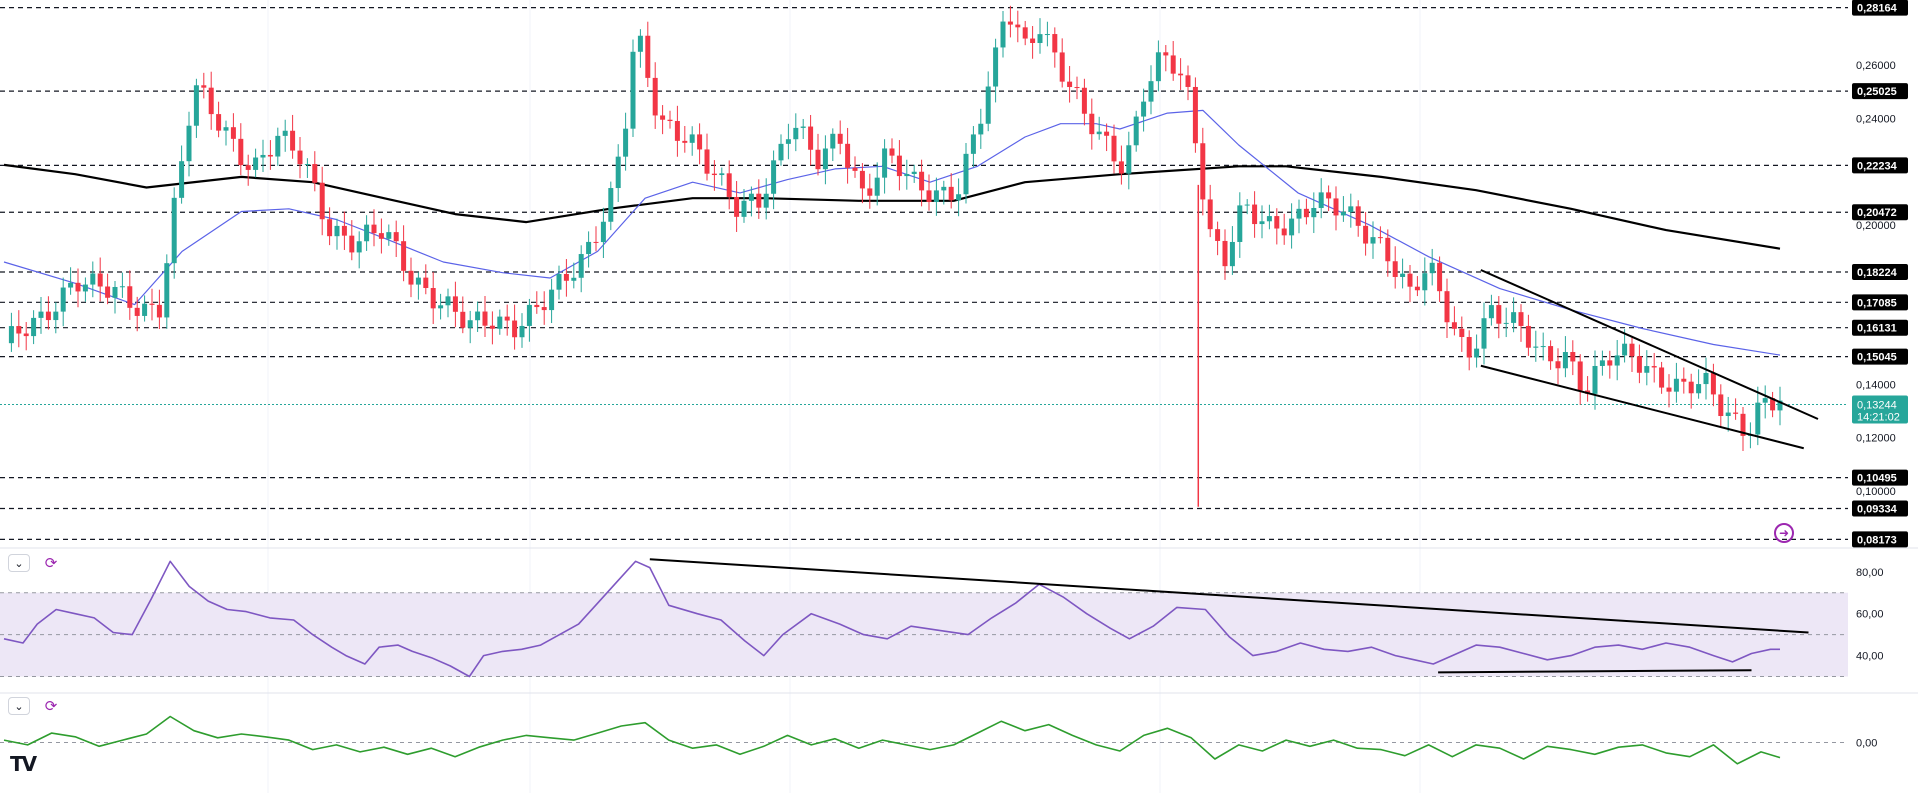 The width and height of the screenshot is (1918, 793). I want to click on level-price-label: 0,18224, so click(1877, 273).